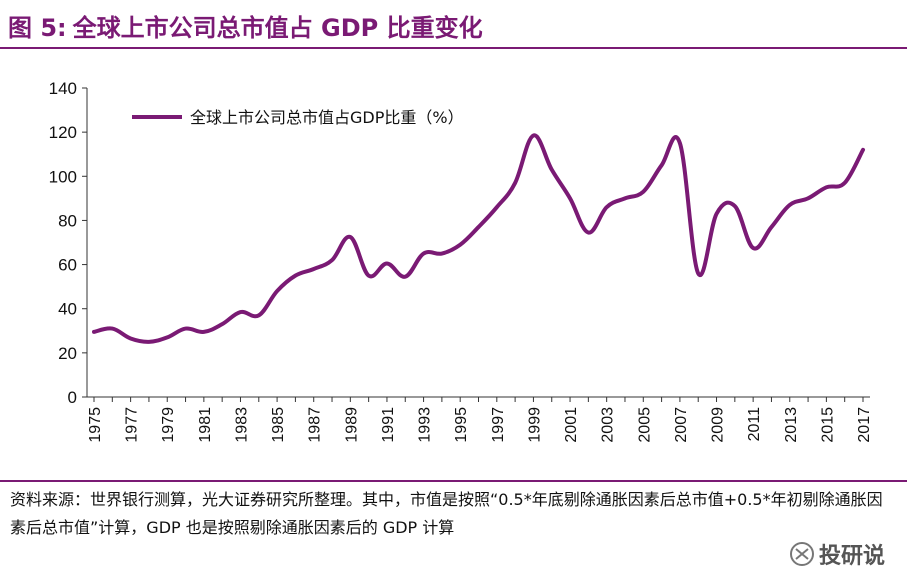  What do you see at coordinates (95, 425) in the screenshot?
I see `x-tick-label: 1975` at bounding box center [95, 425].